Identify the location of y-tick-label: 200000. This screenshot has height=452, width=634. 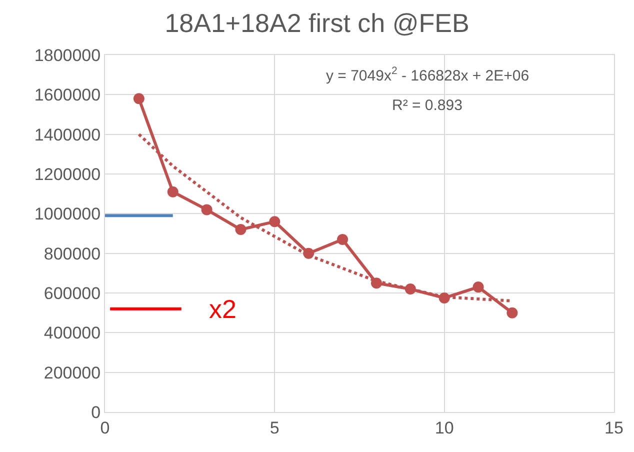
(72, 372).